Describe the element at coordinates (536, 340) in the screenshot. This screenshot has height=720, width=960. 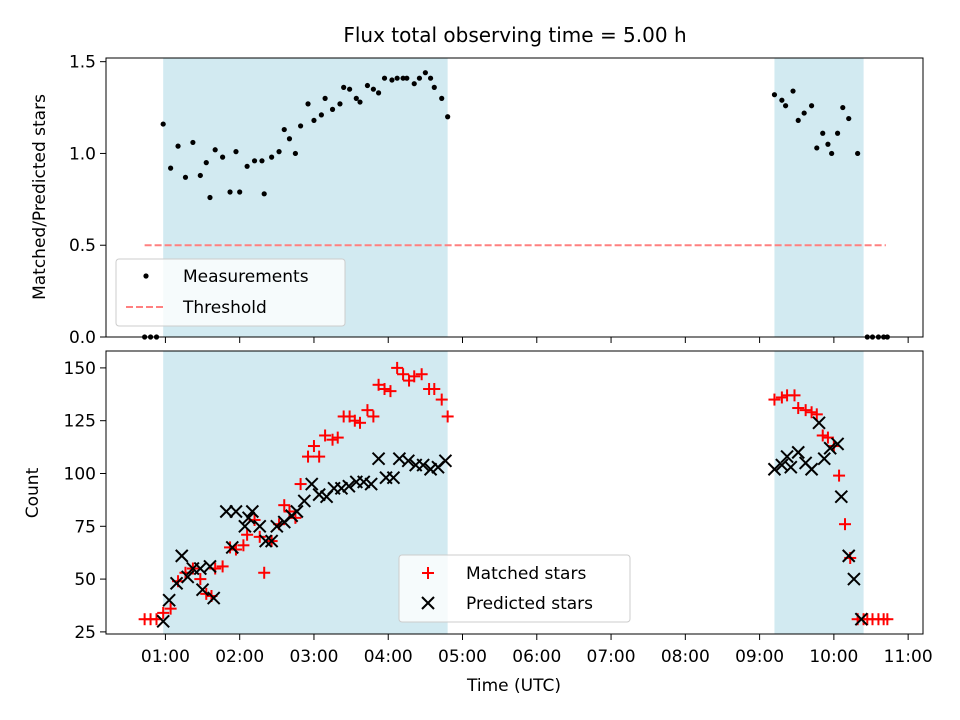
I see `top-x-ticks` at that location.